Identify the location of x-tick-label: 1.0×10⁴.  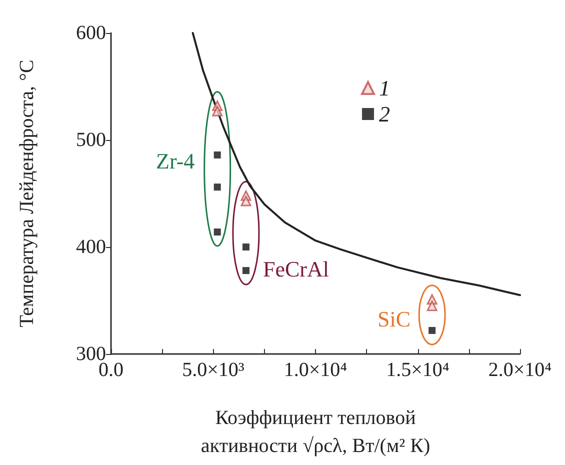
(316, 370).